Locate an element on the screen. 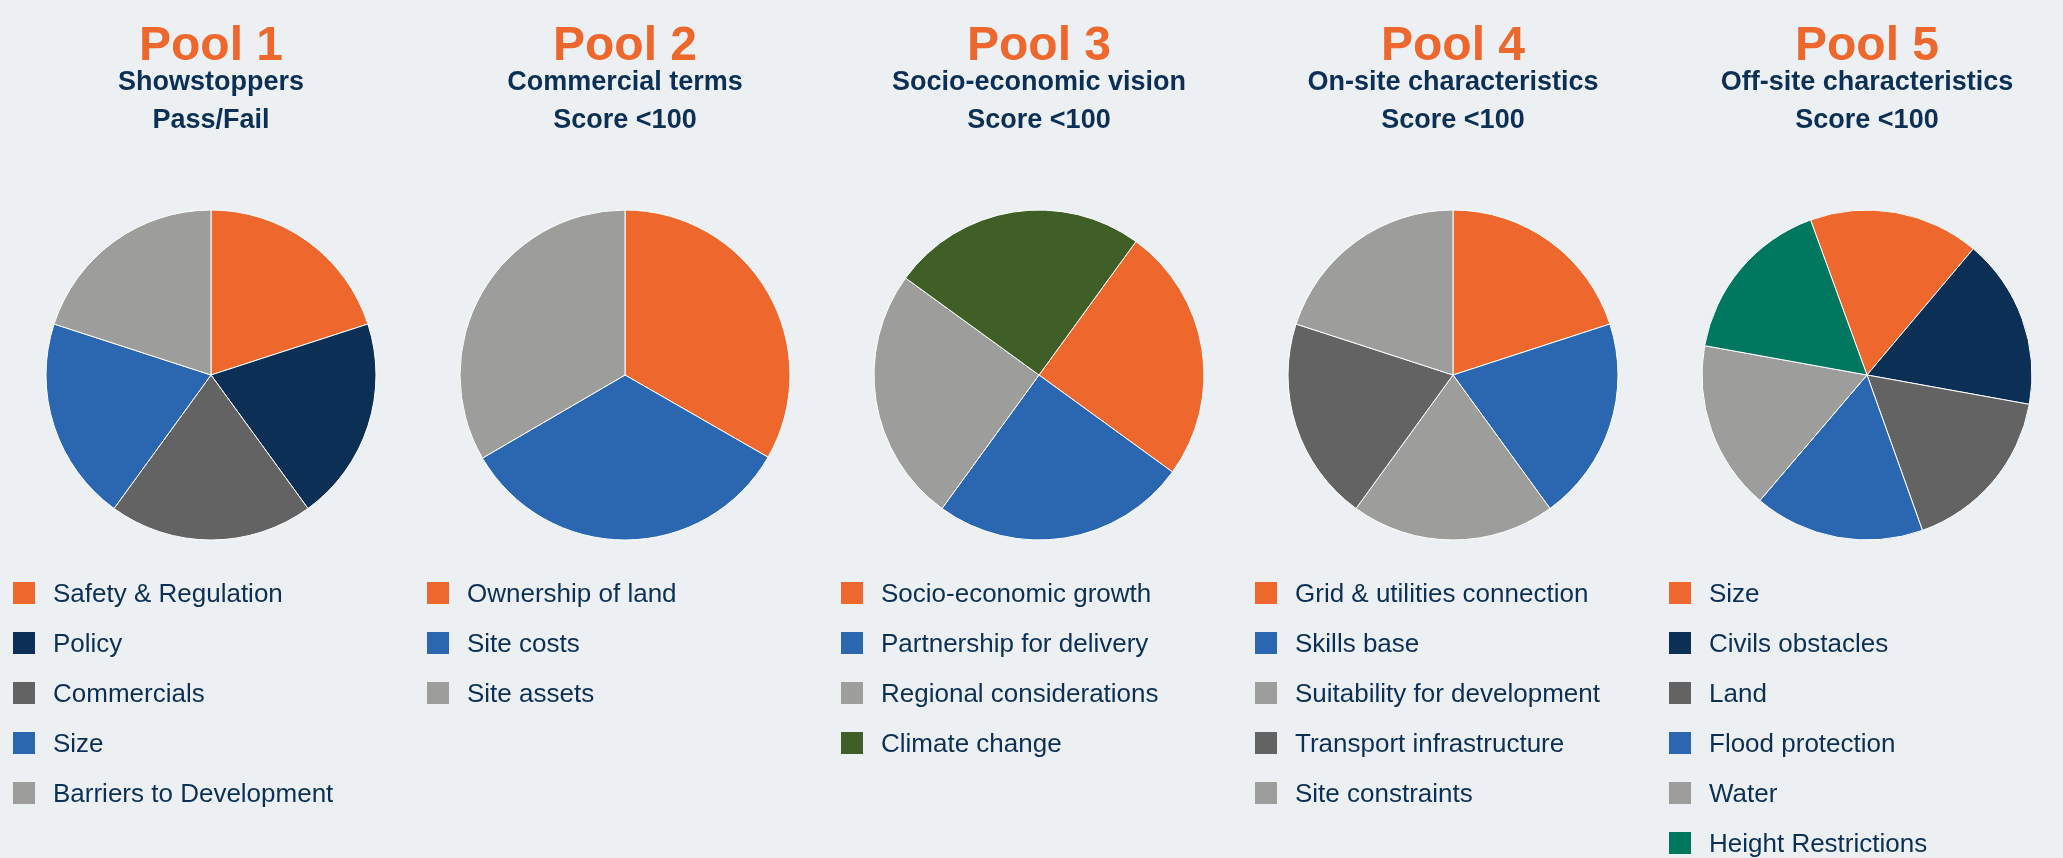 The width and height of the screenshot is (2063, 858). legend-label: Partnership for delivery is located at coordinates (1015, 643).